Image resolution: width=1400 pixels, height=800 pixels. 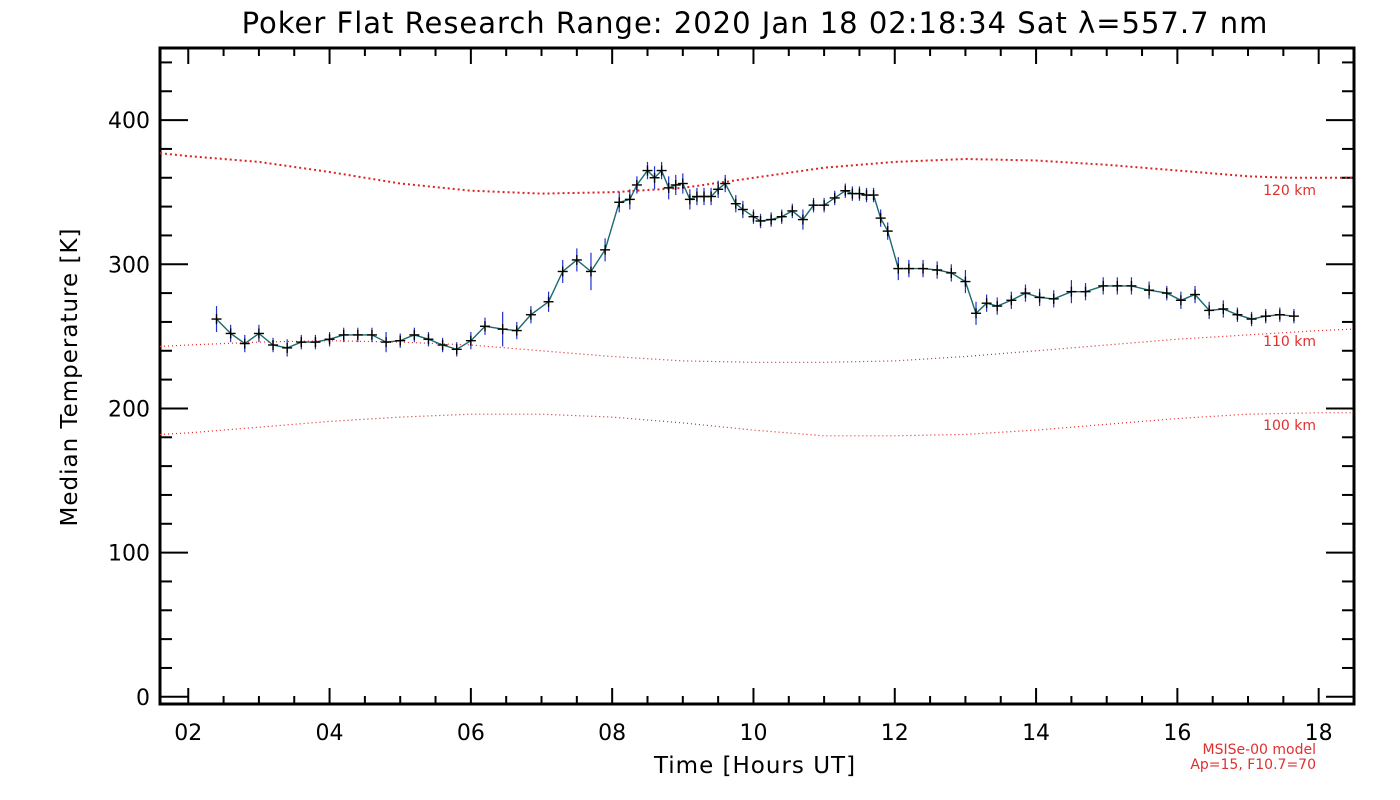 What do you see at coordinates (1253, 765) in the screenshot?
I see `model-note-line-2: Ap=15, F10.7=70` at bounding box center [1253, 765].